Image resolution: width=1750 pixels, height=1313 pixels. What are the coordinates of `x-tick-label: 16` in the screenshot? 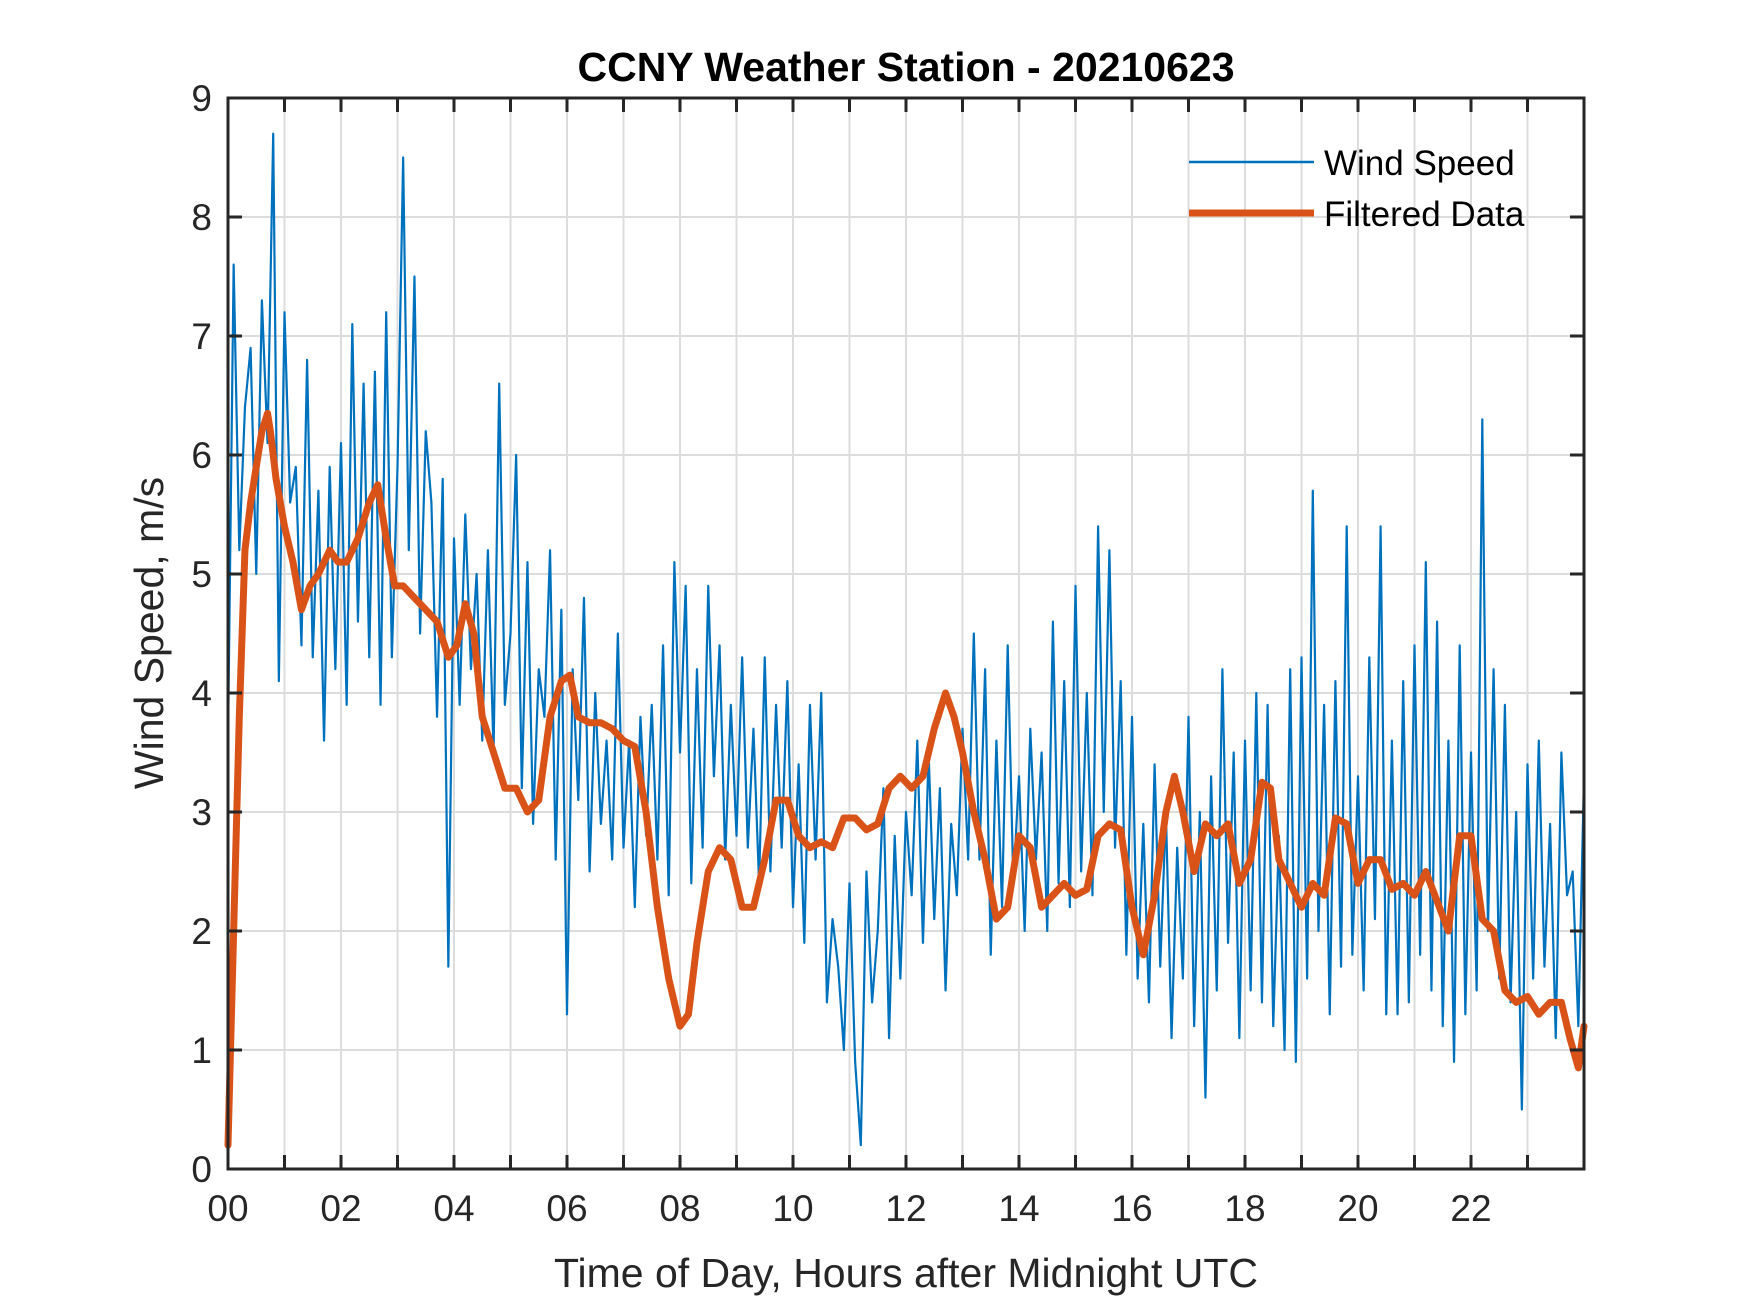 It's located at (1131, 1208).